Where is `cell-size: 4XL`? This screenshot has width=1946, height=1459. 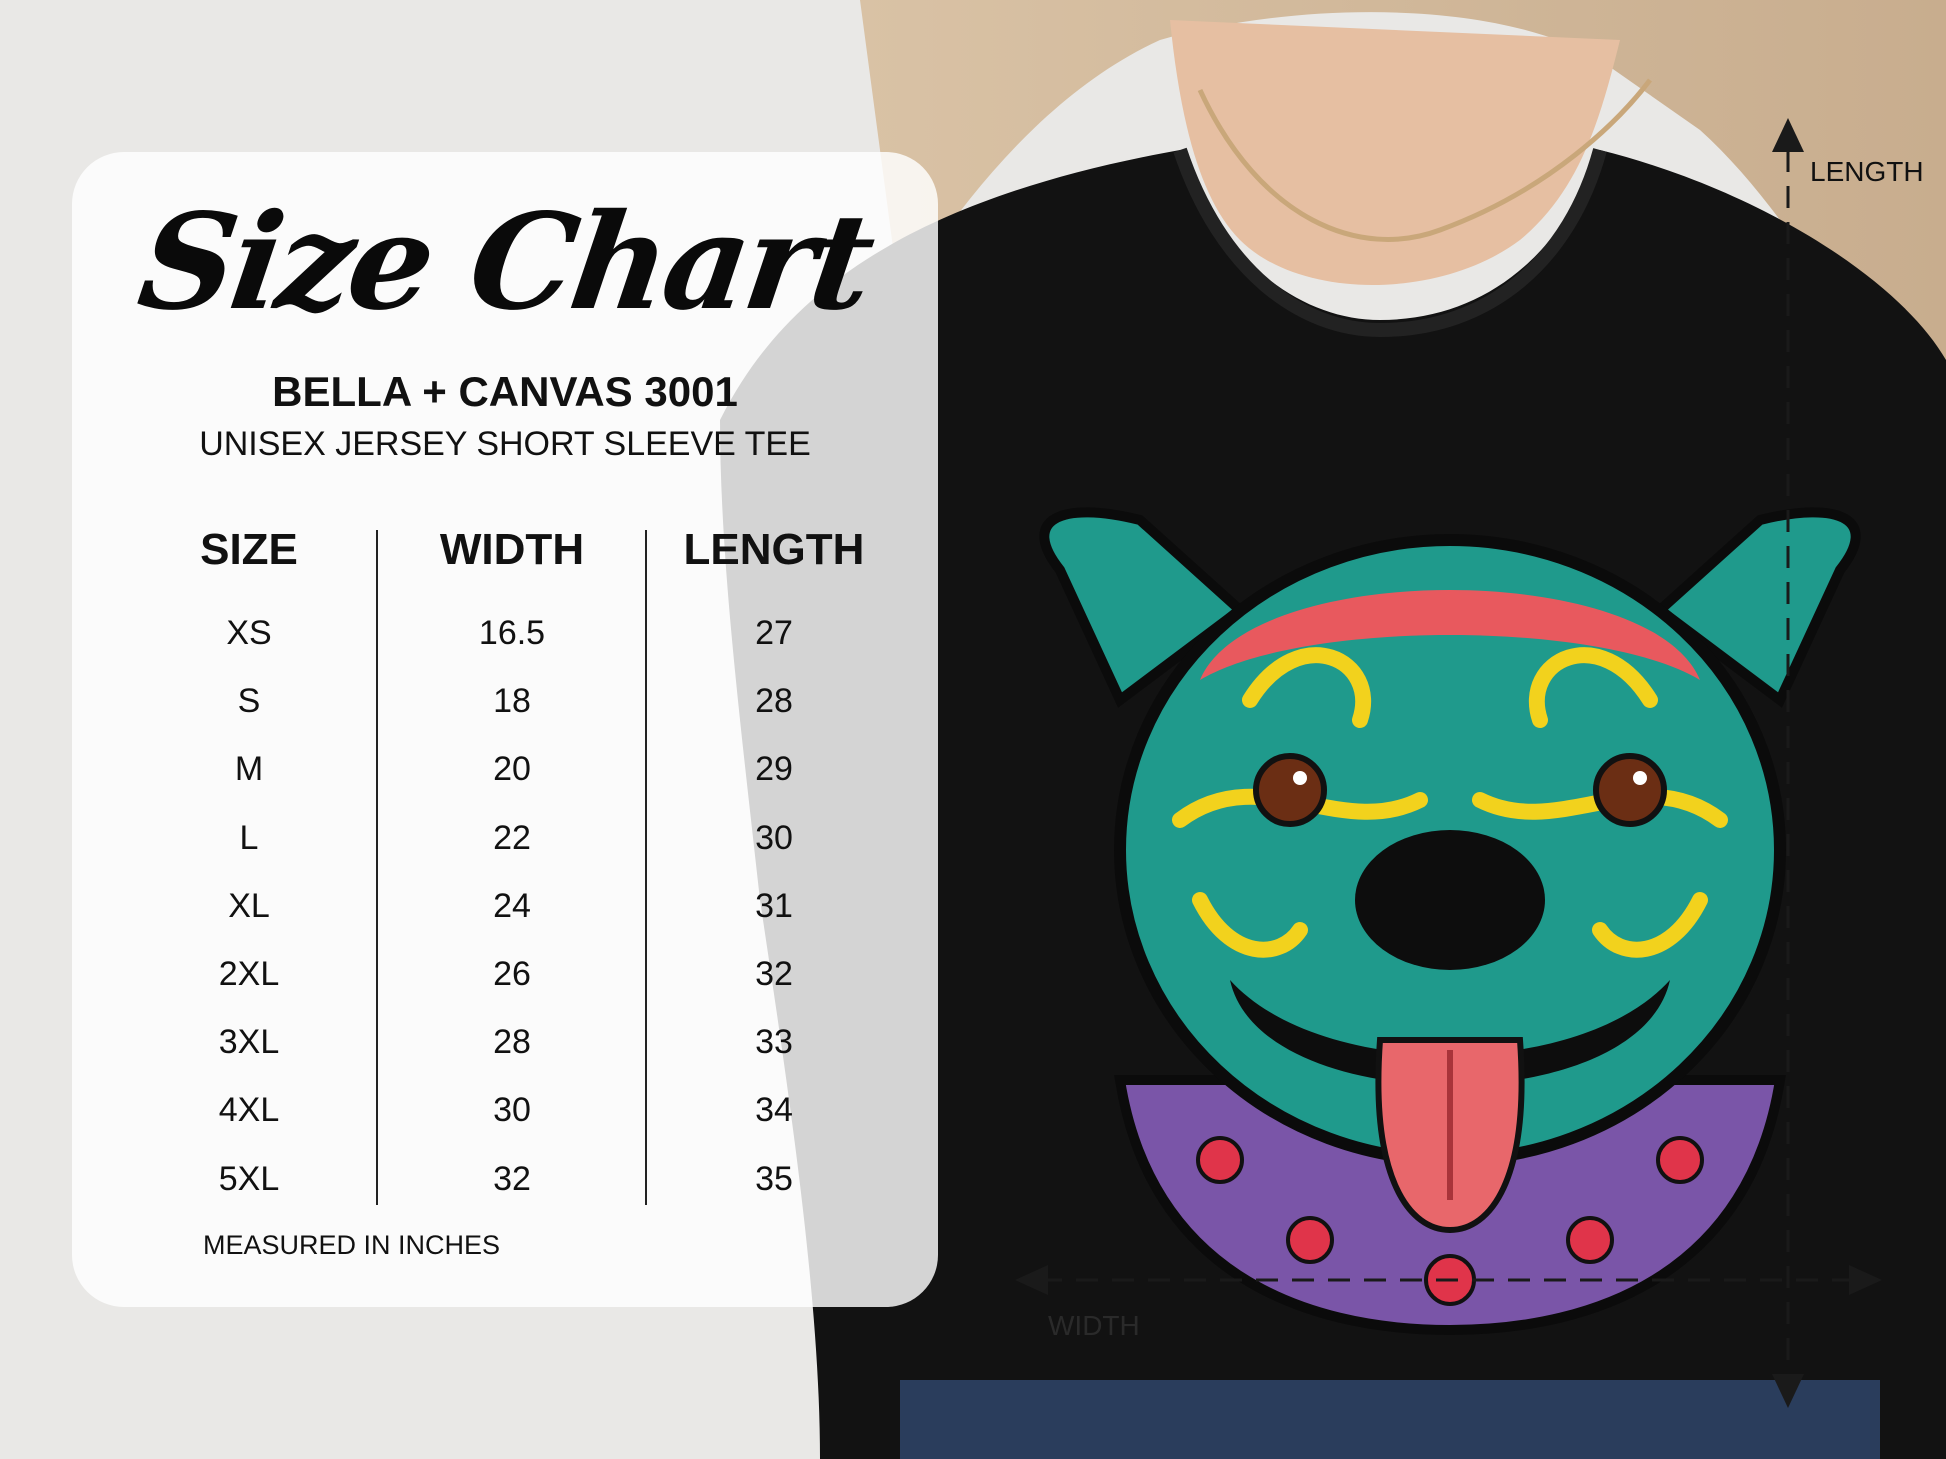 cell-size: 4XL is located at coordinates (249, 1110).